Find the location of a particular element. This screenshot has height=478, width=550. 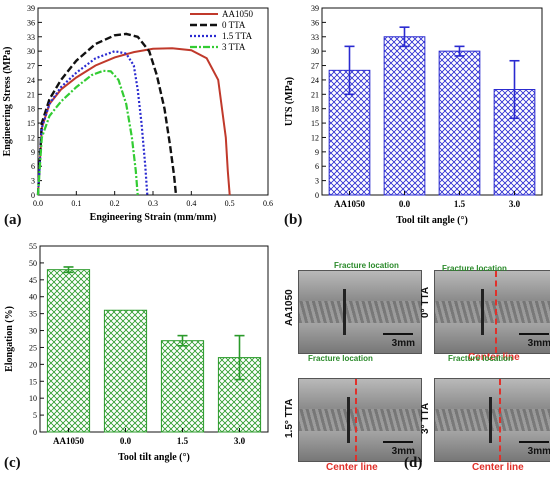

fracture-photo-1-5-tta: 3mm is located at coordinates (360, 420).